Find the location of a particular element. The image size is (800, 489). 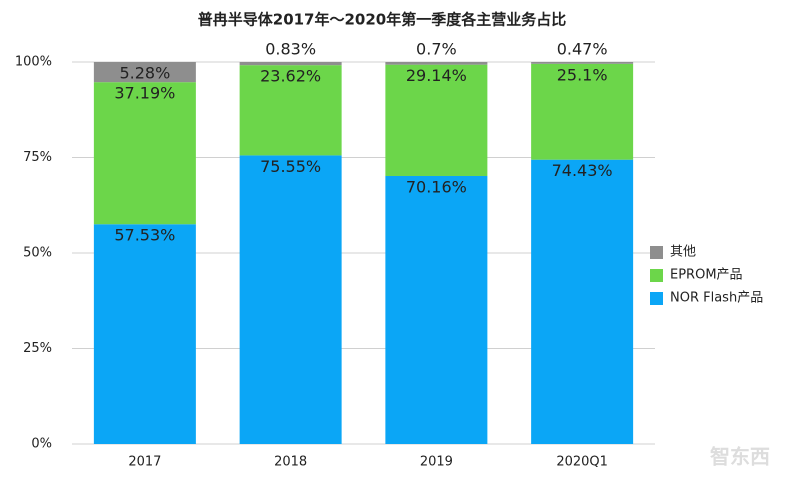

y-tick-label: 0% is located at coordinates (41, 444).